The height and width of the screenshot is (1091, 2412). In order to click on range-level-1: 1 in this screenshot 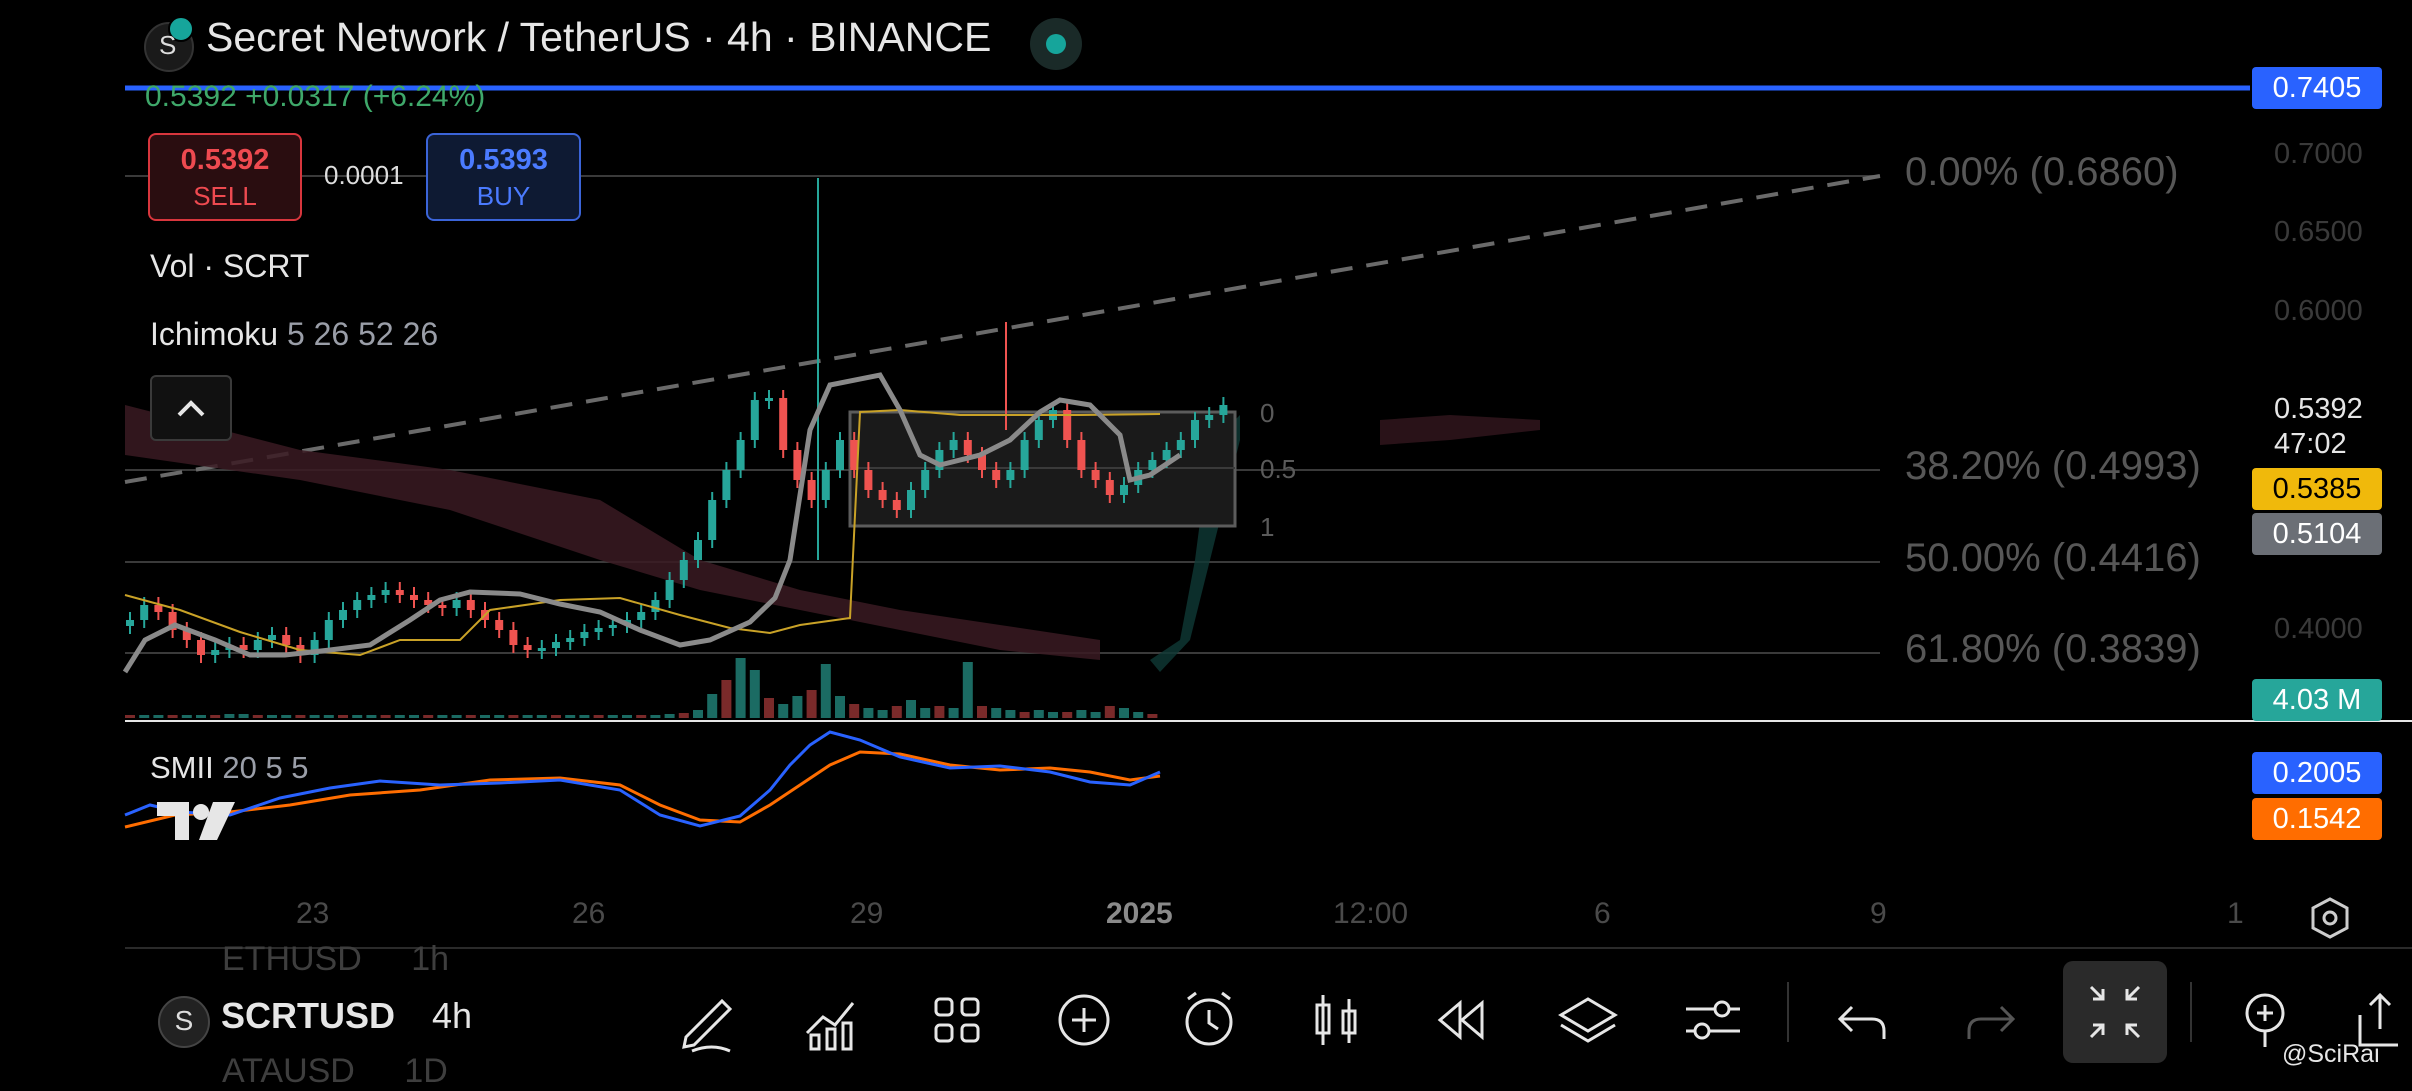, I will do `click(1267, 527)`.